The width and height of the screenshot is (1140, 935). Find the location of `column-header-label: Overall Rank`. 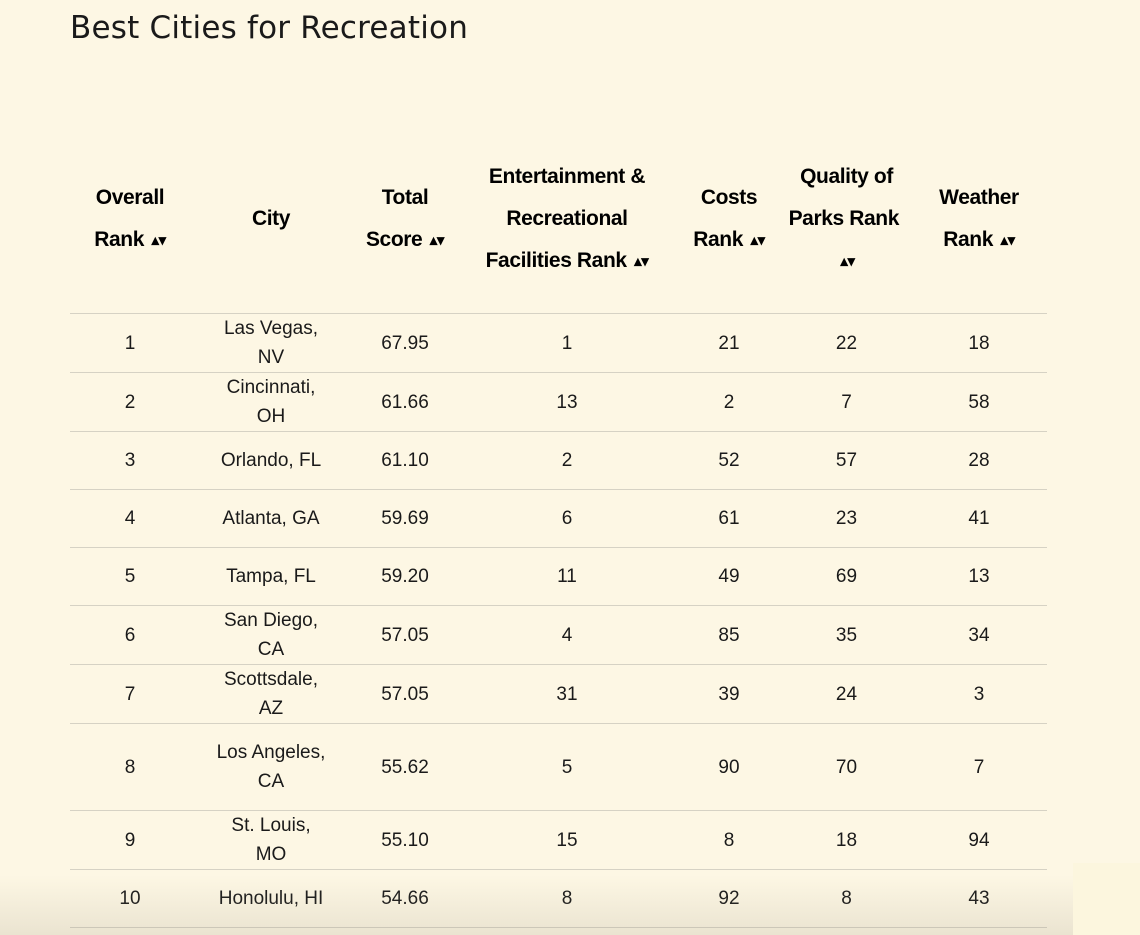

column-header-label: Overall Rank is located at coordinates (129, 218).